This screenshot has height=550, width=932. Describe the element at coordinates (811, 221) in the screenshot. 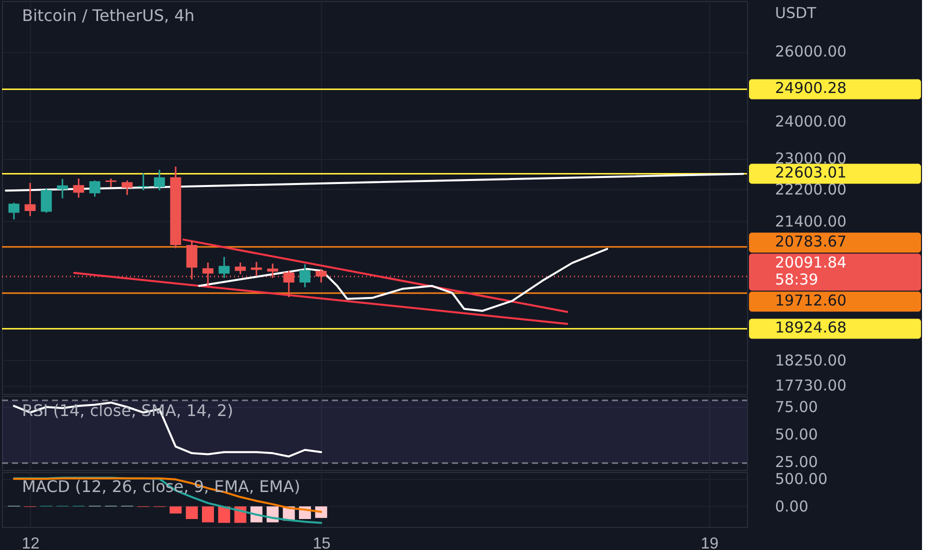

I see `y-tick-label: 21400.00` at that location.